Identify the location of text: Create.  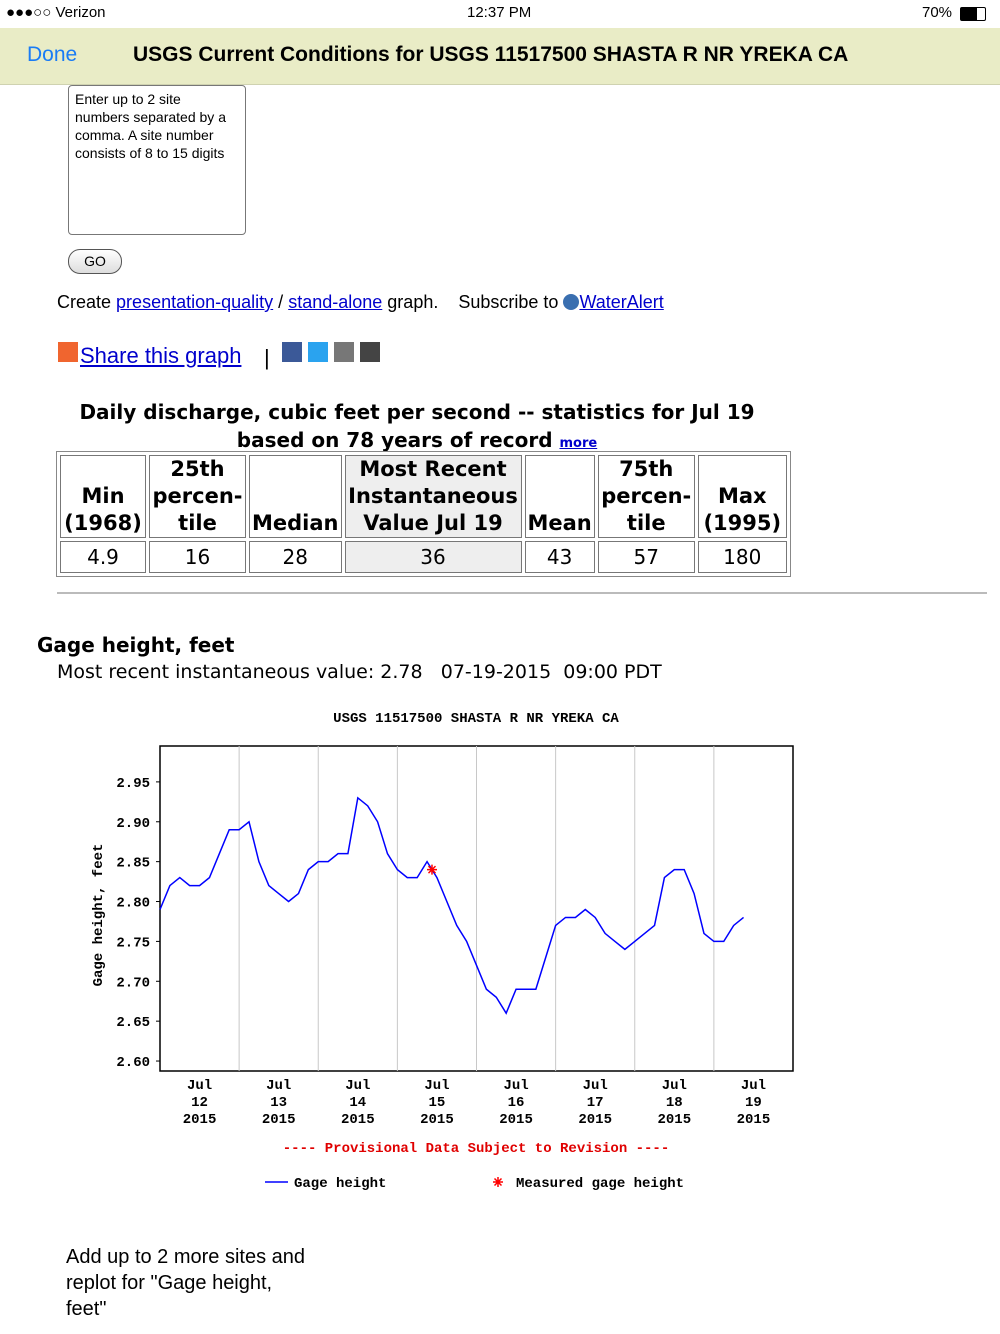
(84, 302).